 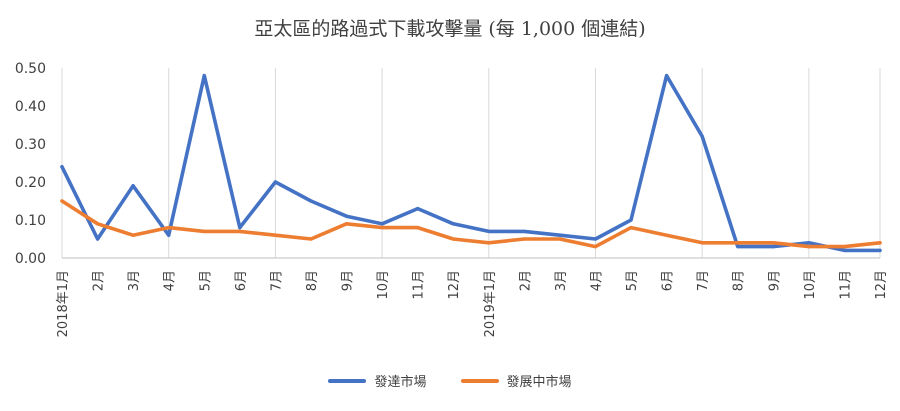 I want to click on legend-item-developing: 發展中市場, so click(x=516, y=380).